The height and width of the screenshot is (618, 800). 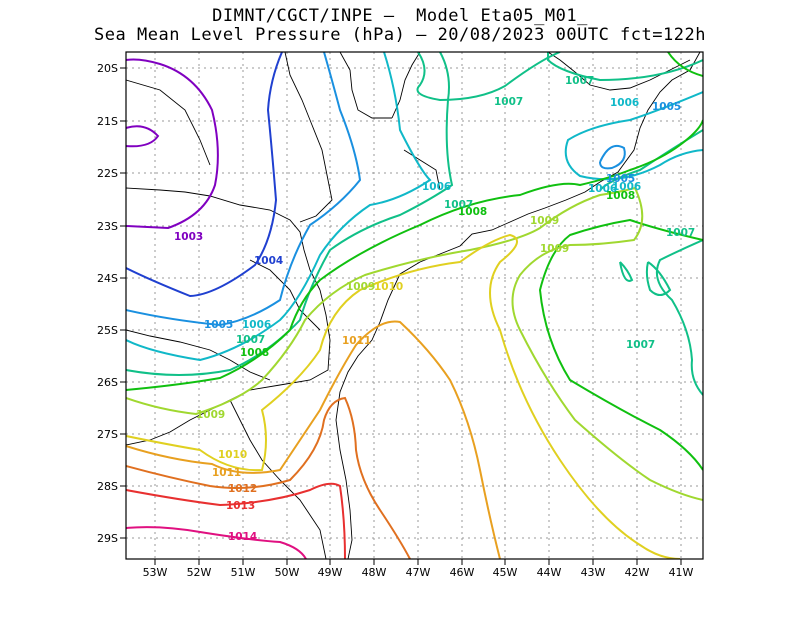 What do you see at coordinates (620, 344) in the screenshot?
I see `isobar-1008-s` at bounding box center [620, 344].